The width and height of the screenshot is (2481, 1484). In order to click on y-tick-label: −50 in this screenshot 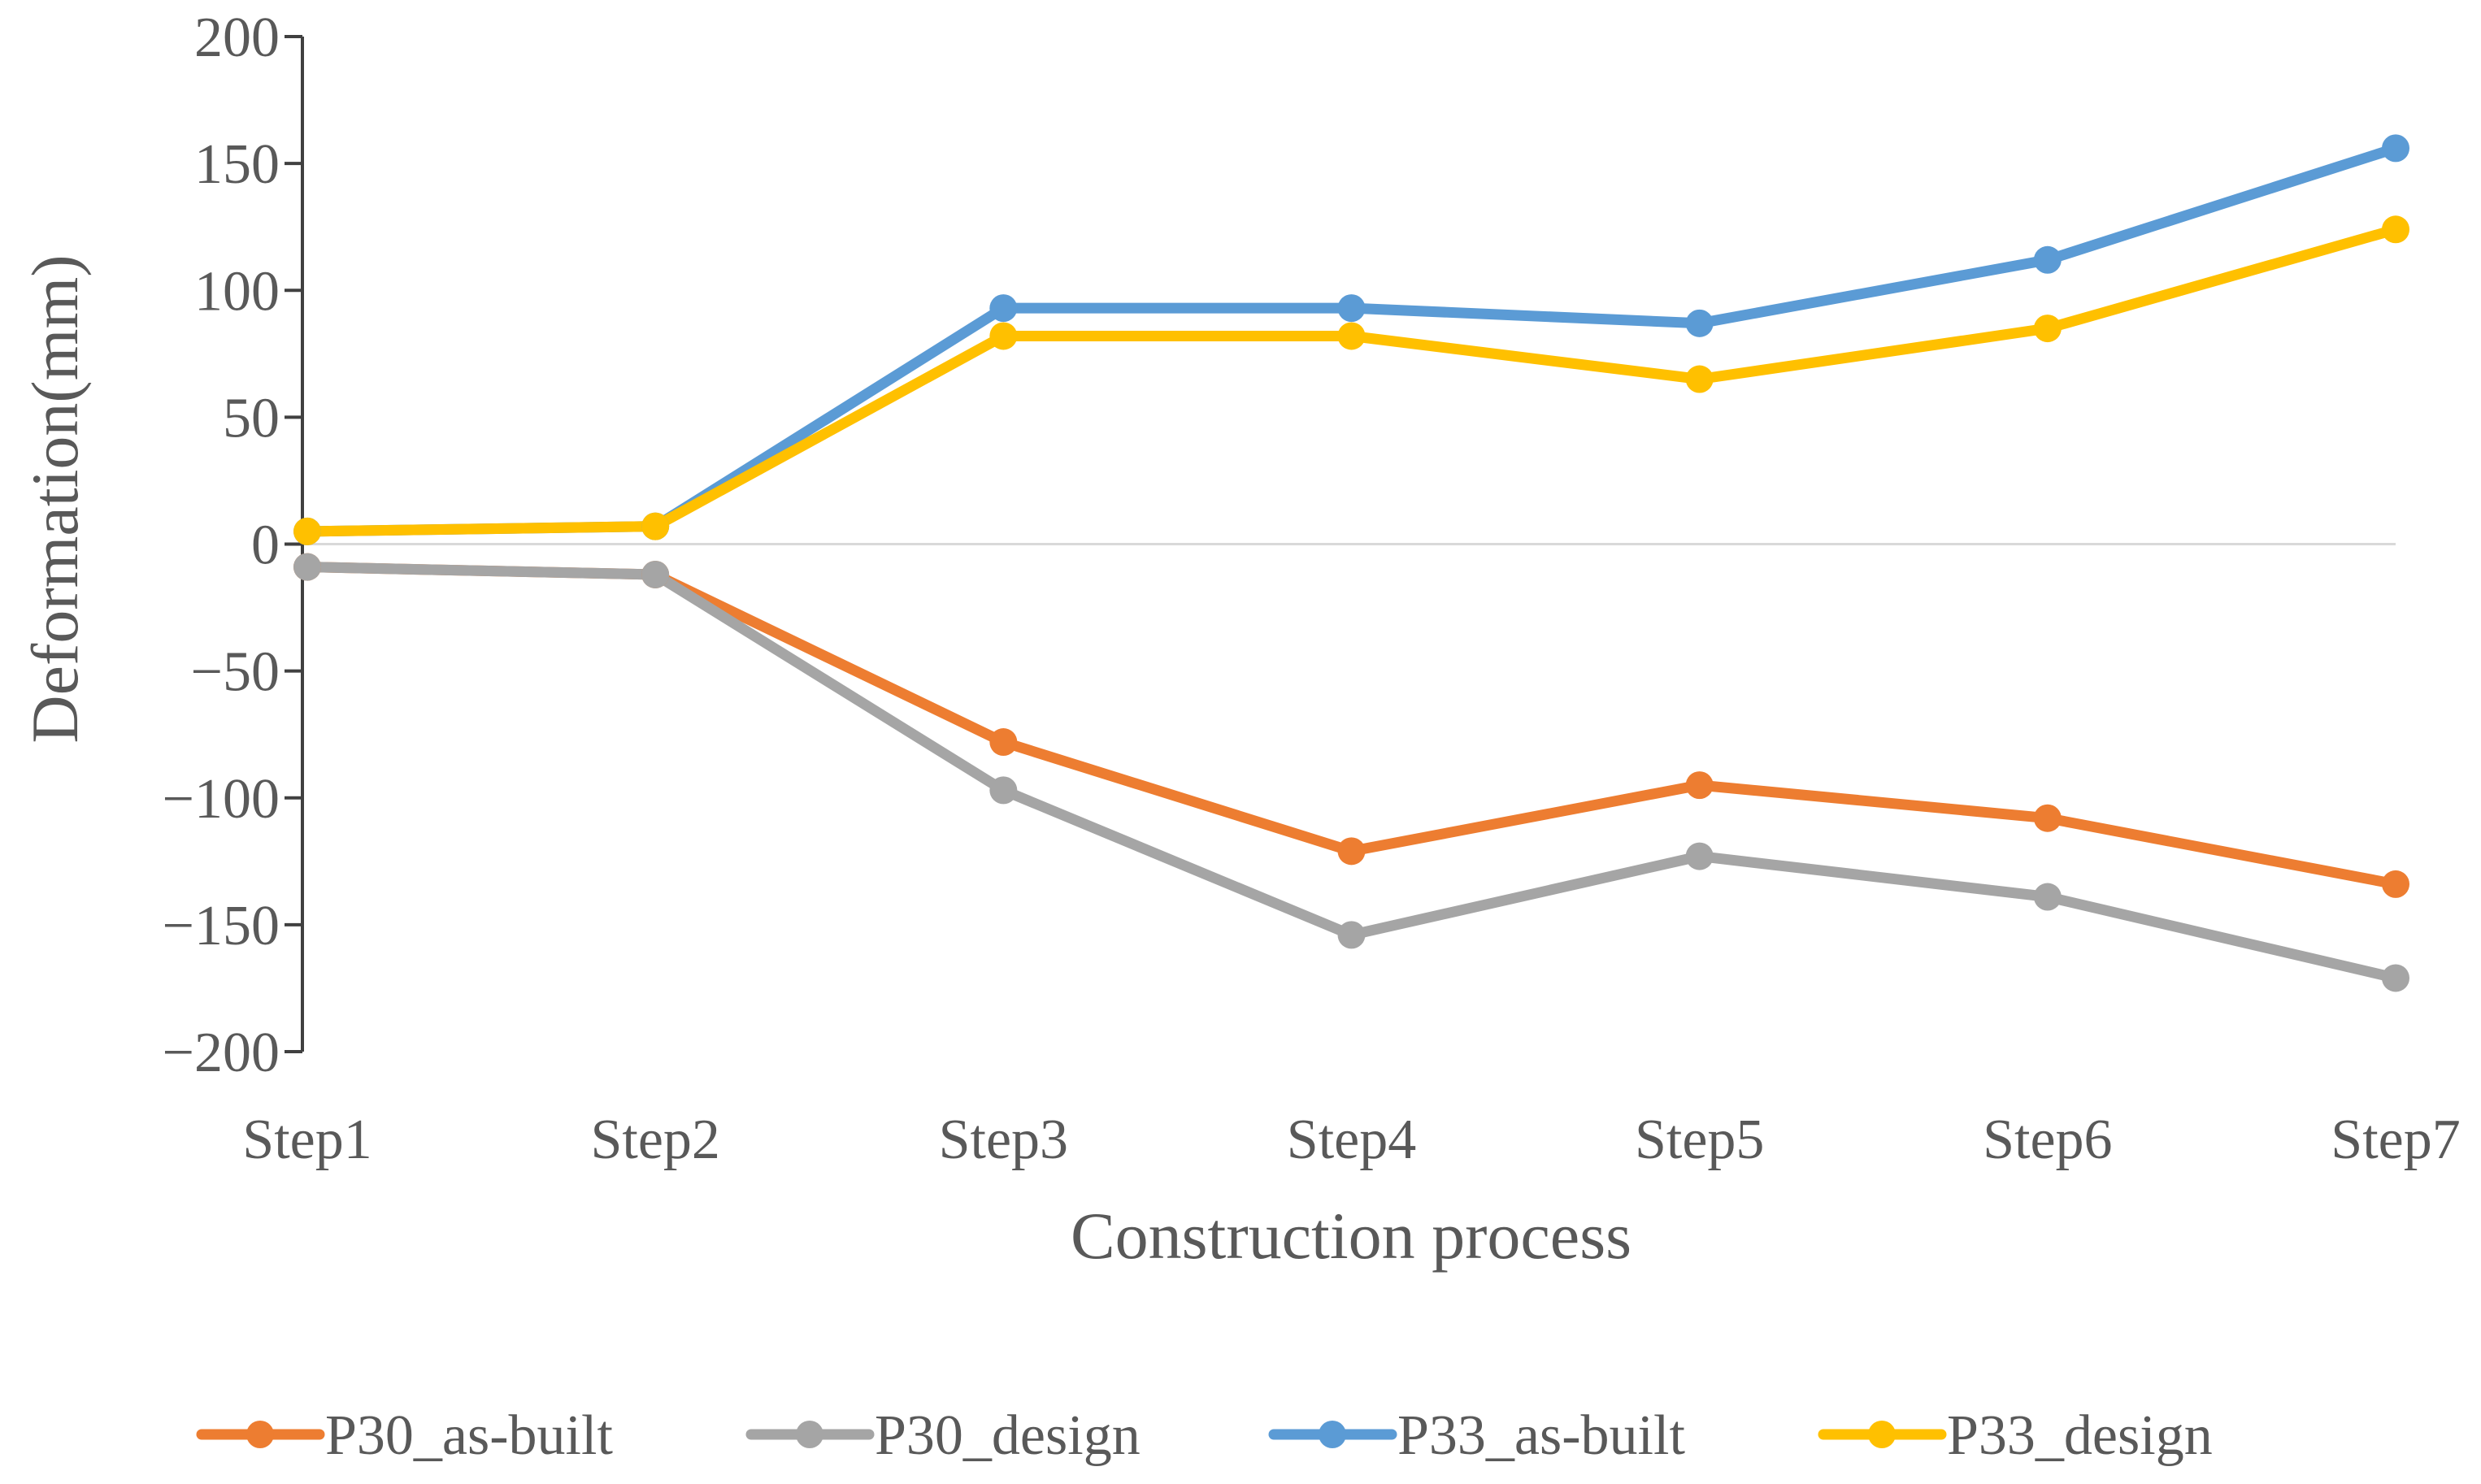, I will do `click(235, 672)`.